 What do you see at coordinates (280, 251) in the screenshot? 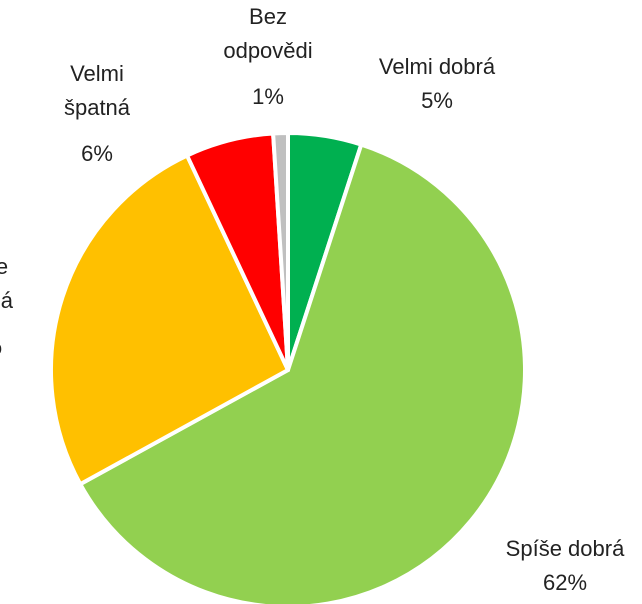
I see `pie-slice` at bounding box center [280, 251].